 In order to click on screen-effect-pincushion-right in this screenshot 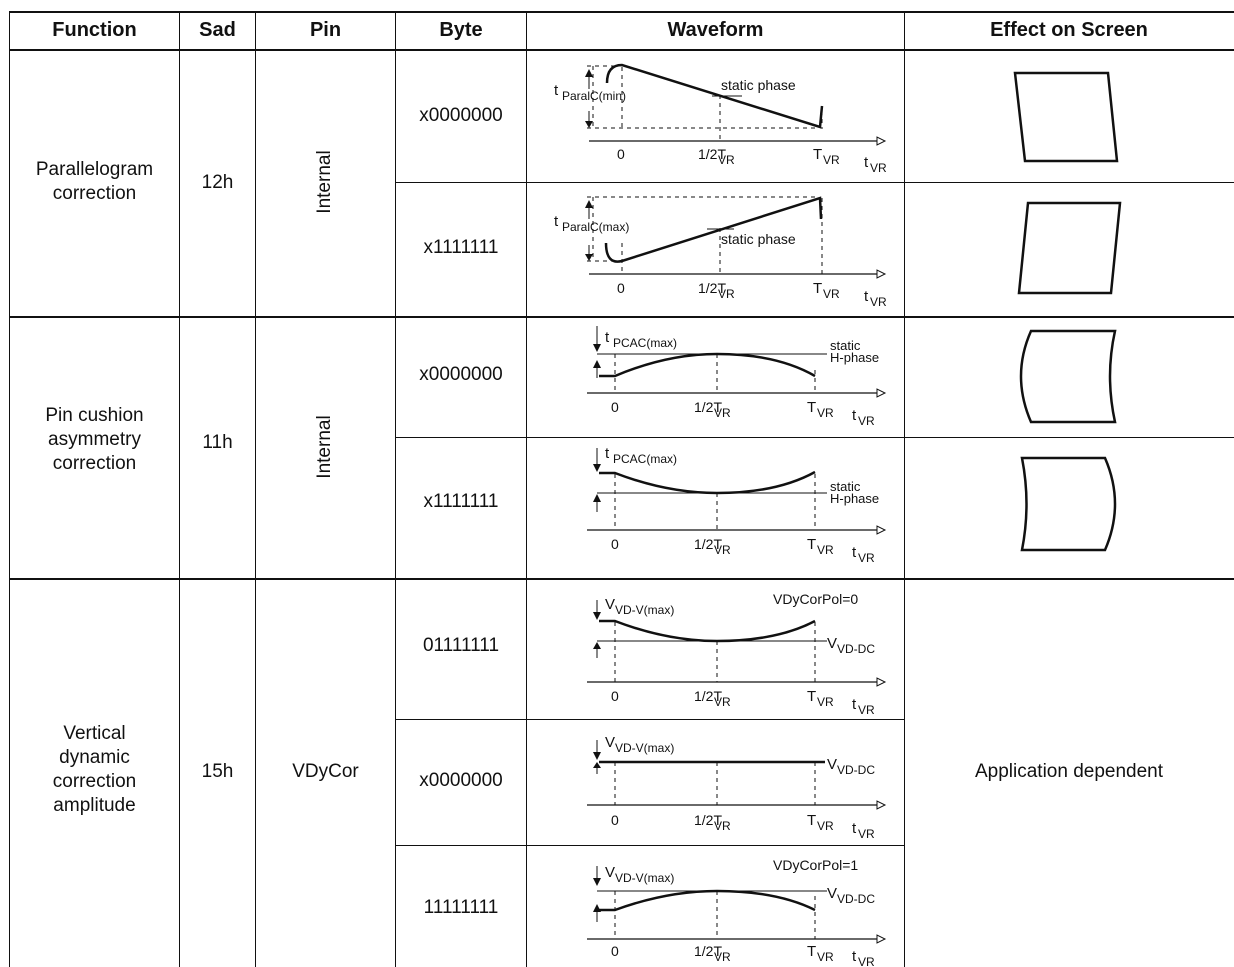, I will do `click(1068, 504)`.